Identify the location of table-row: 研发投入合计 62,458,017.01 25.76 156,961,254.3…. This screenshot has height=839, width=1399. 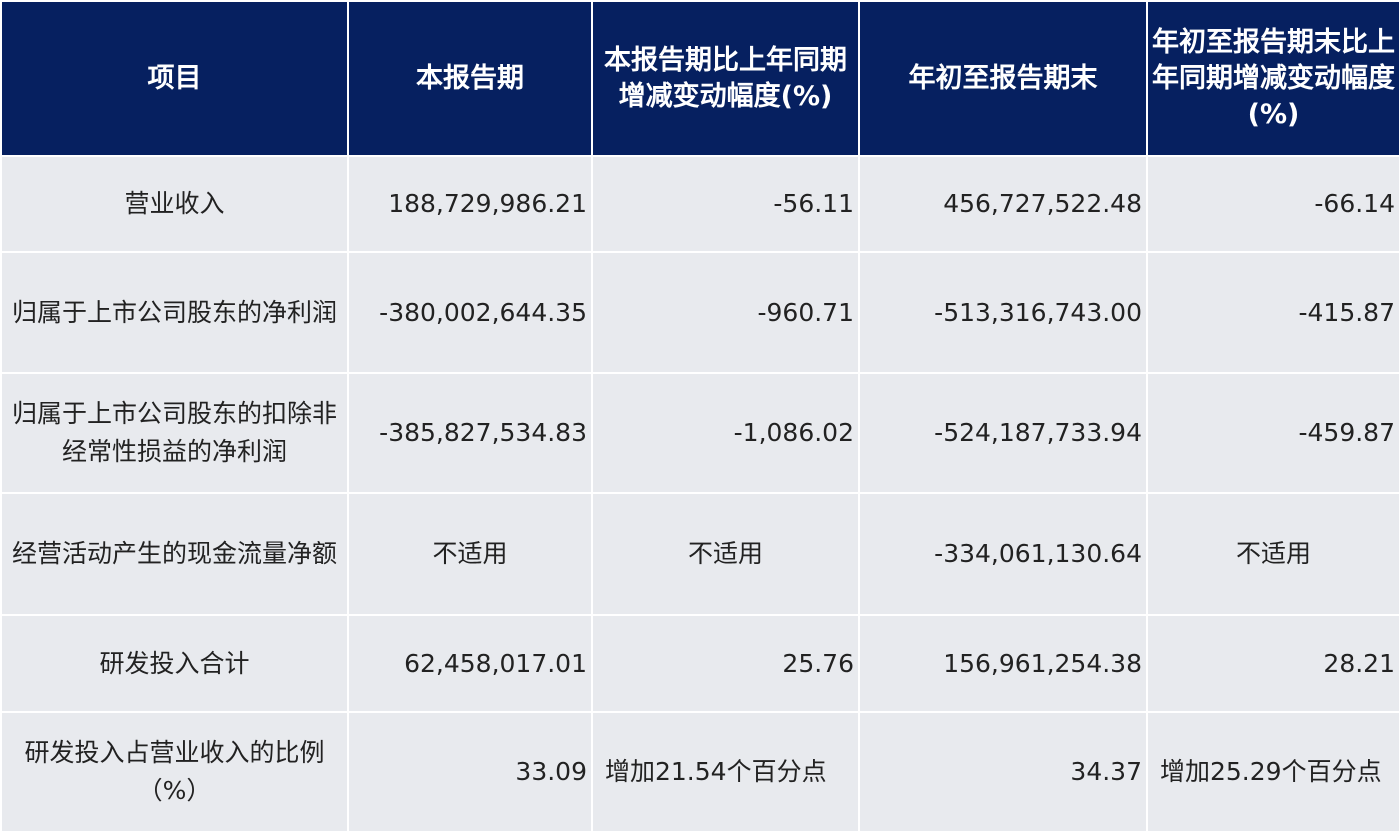
(699, 663).